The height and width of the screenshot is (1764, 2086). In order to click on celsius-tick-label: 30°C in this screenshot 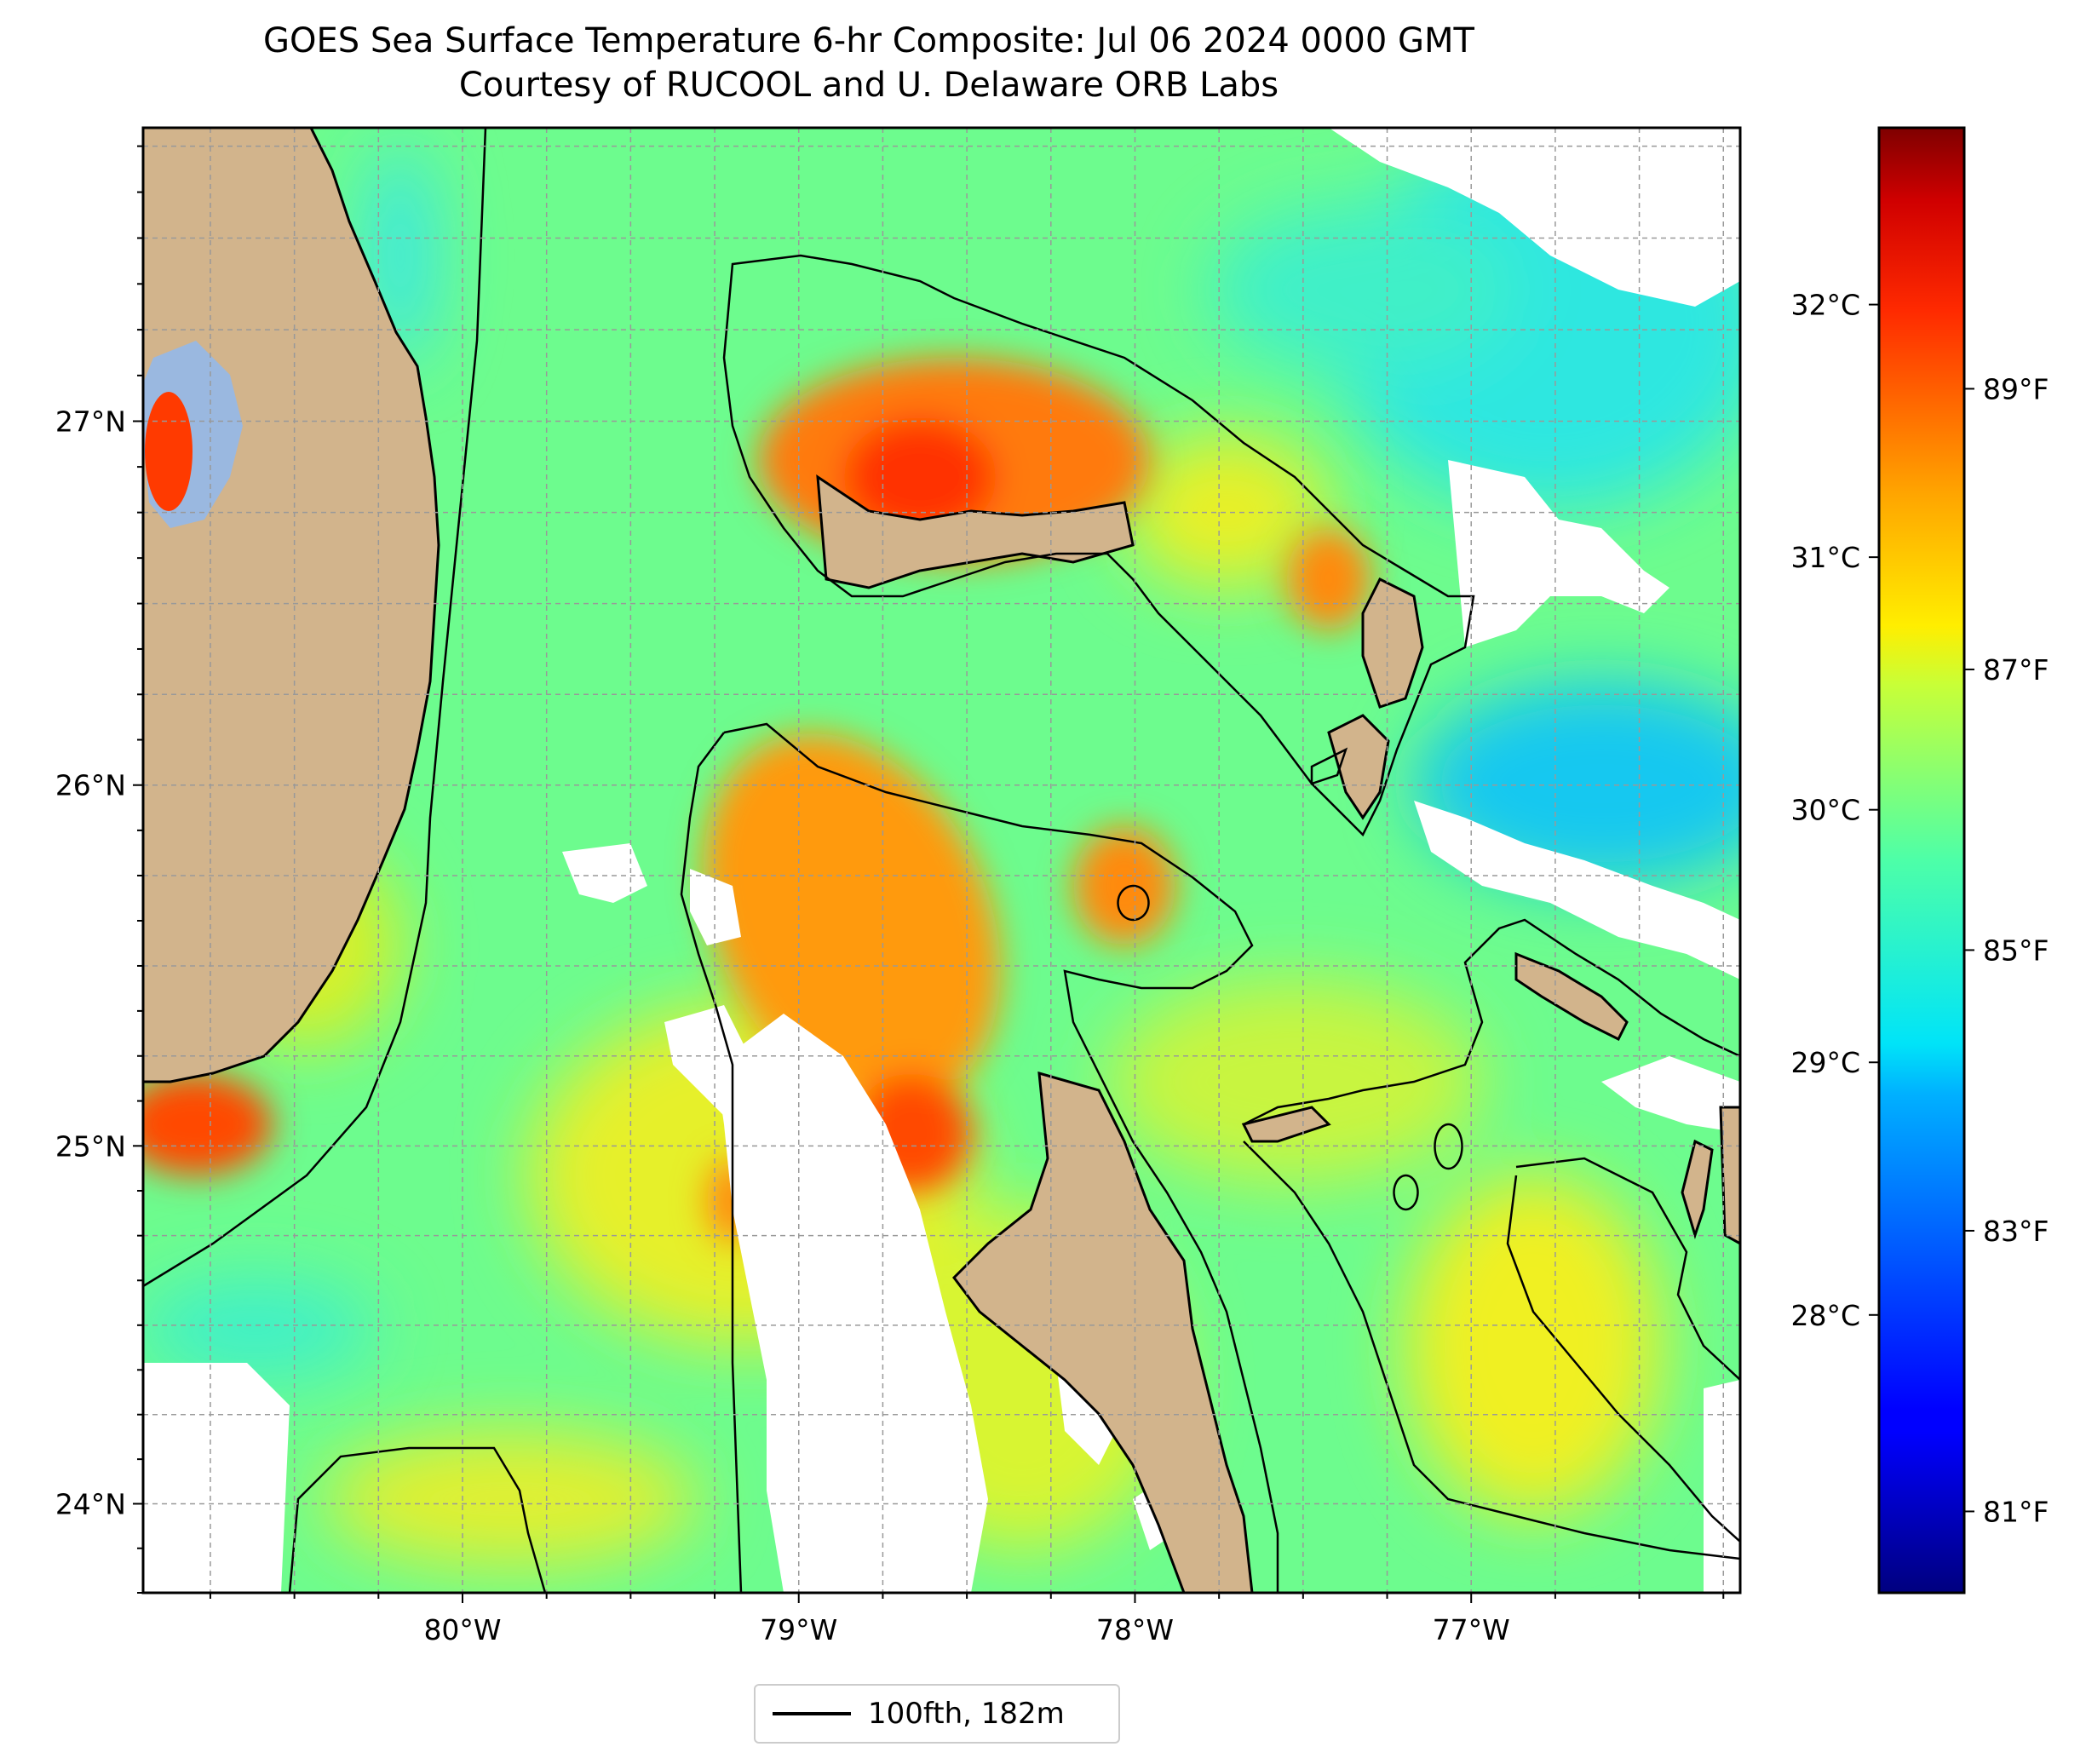, I will do `click(1825, 810)`.